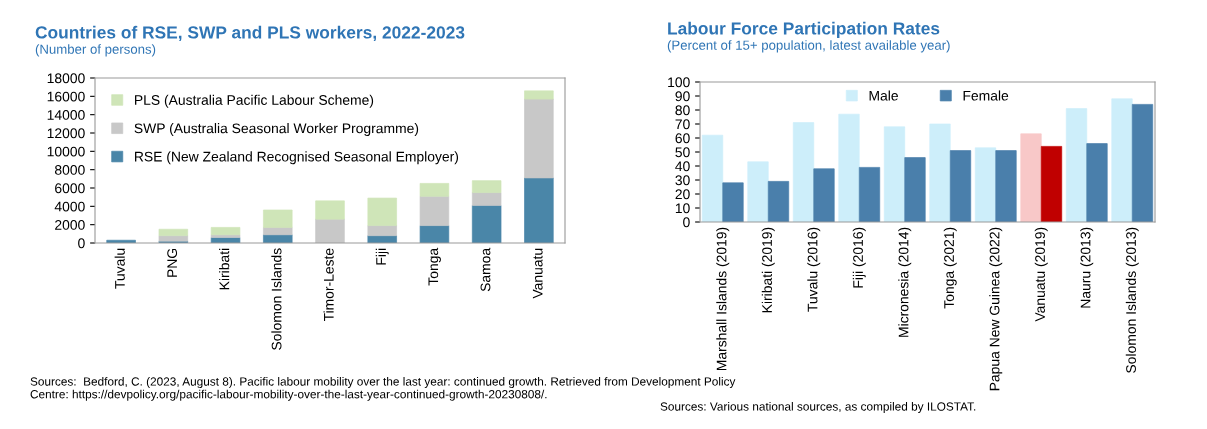 The height and width of the screenshot is (429, 1207). I want to click on y-tick-label: 12000, so click(66, 133).